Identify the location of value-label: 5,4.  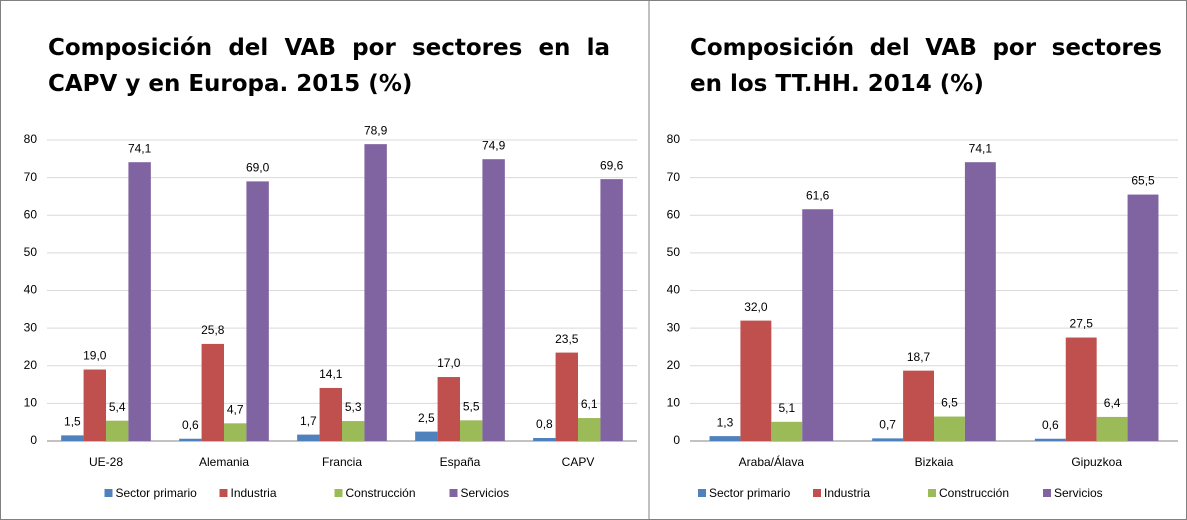
(117, 407).